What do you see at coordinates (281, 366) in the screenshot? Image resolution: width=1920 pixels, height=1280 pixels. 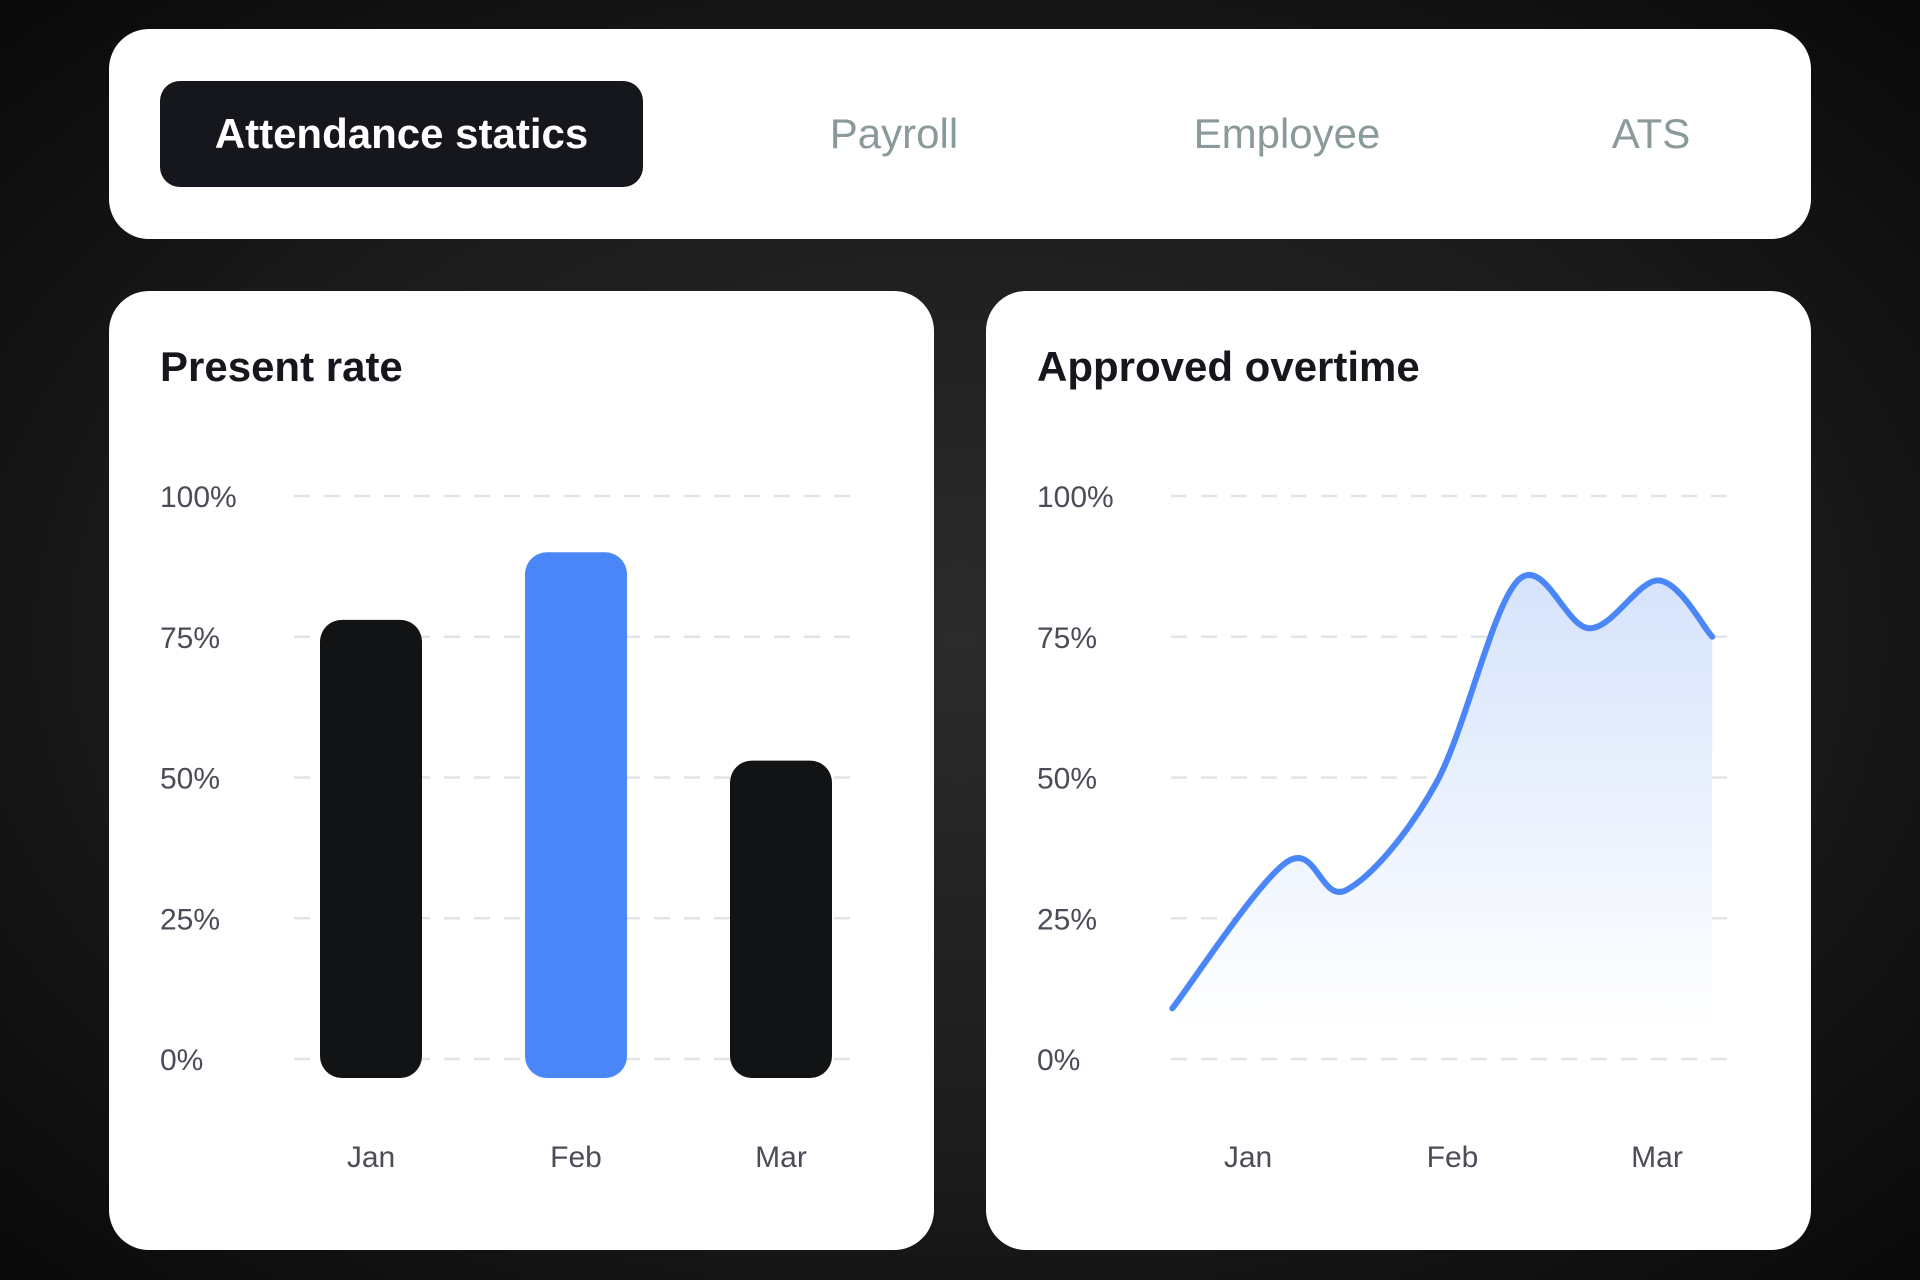 I see `present-rate-title: Present rate` at bounding box center [281, 366].